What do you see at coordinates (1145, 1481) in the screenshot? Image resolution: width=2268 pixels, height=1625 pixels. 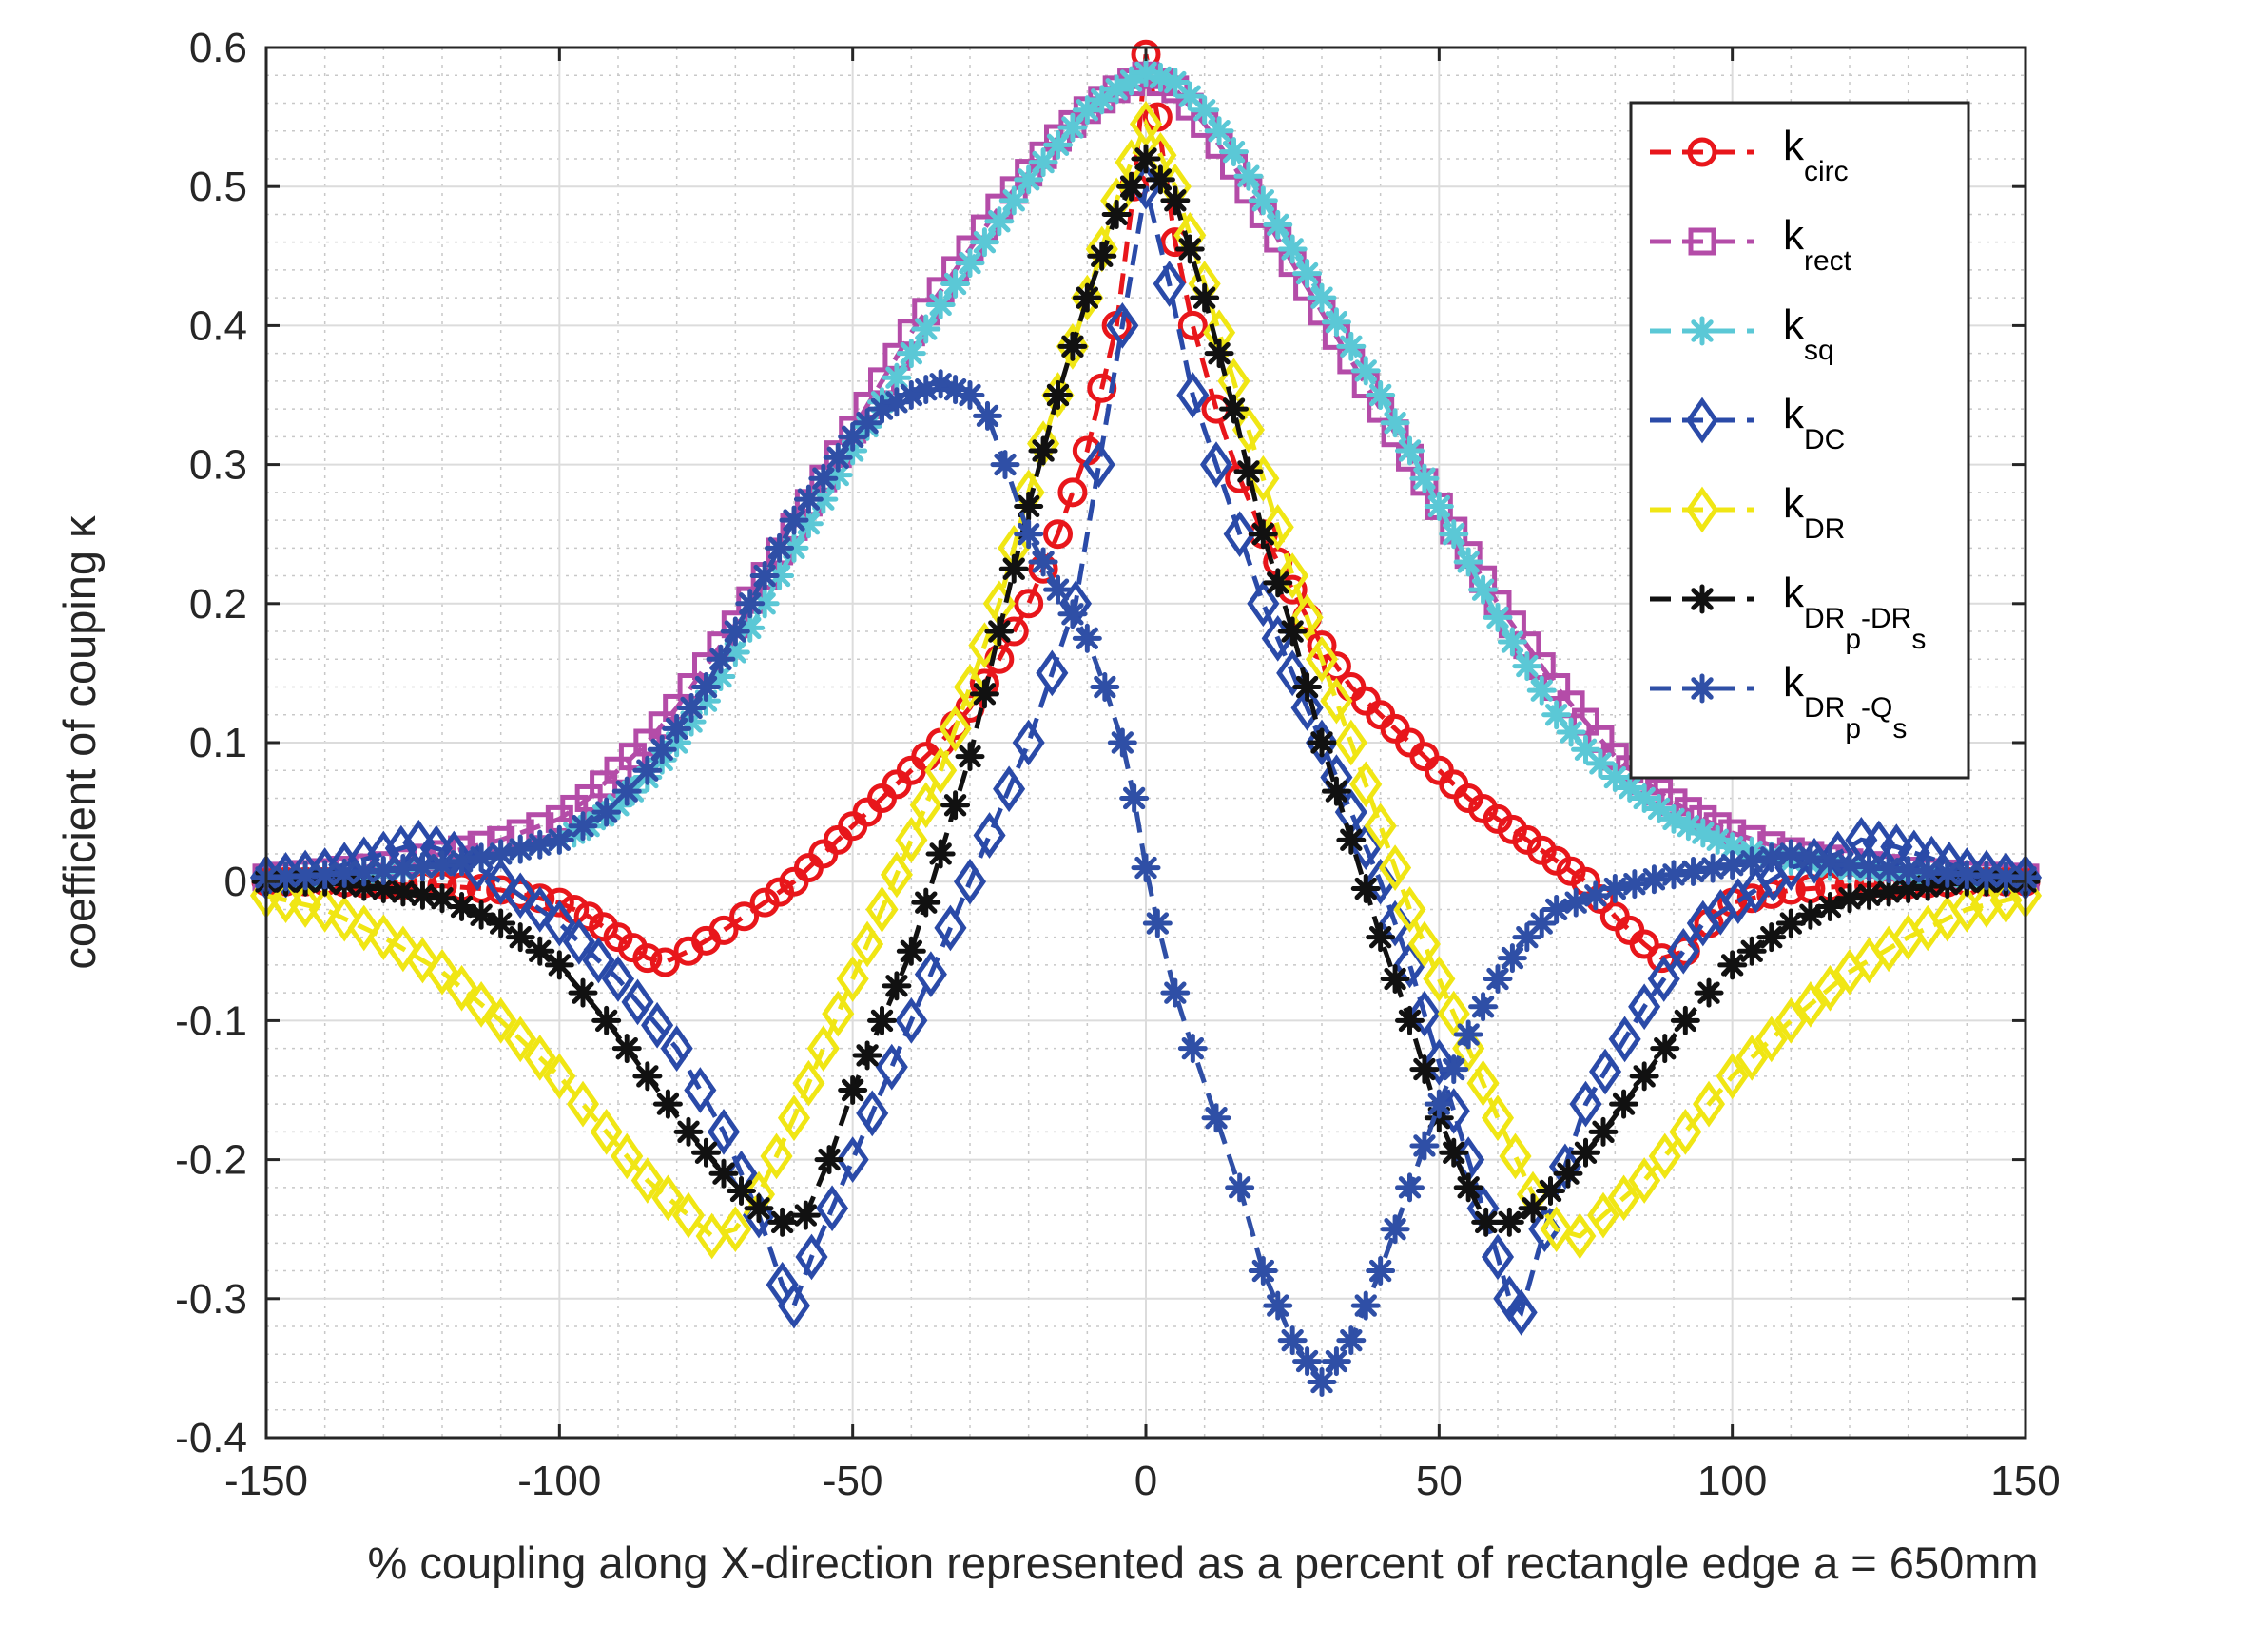 I see `x-tick-label: 0` at bounding box center [1145, 1481].